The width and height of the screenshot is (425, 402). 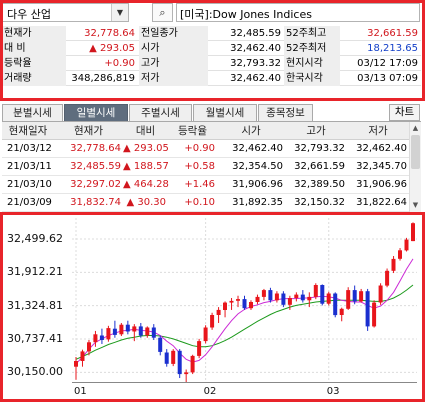 What do you see at coordinates (34, 48) in the screenshot?
I see `quote-label: 대 비` at bounding box center [34, 48].